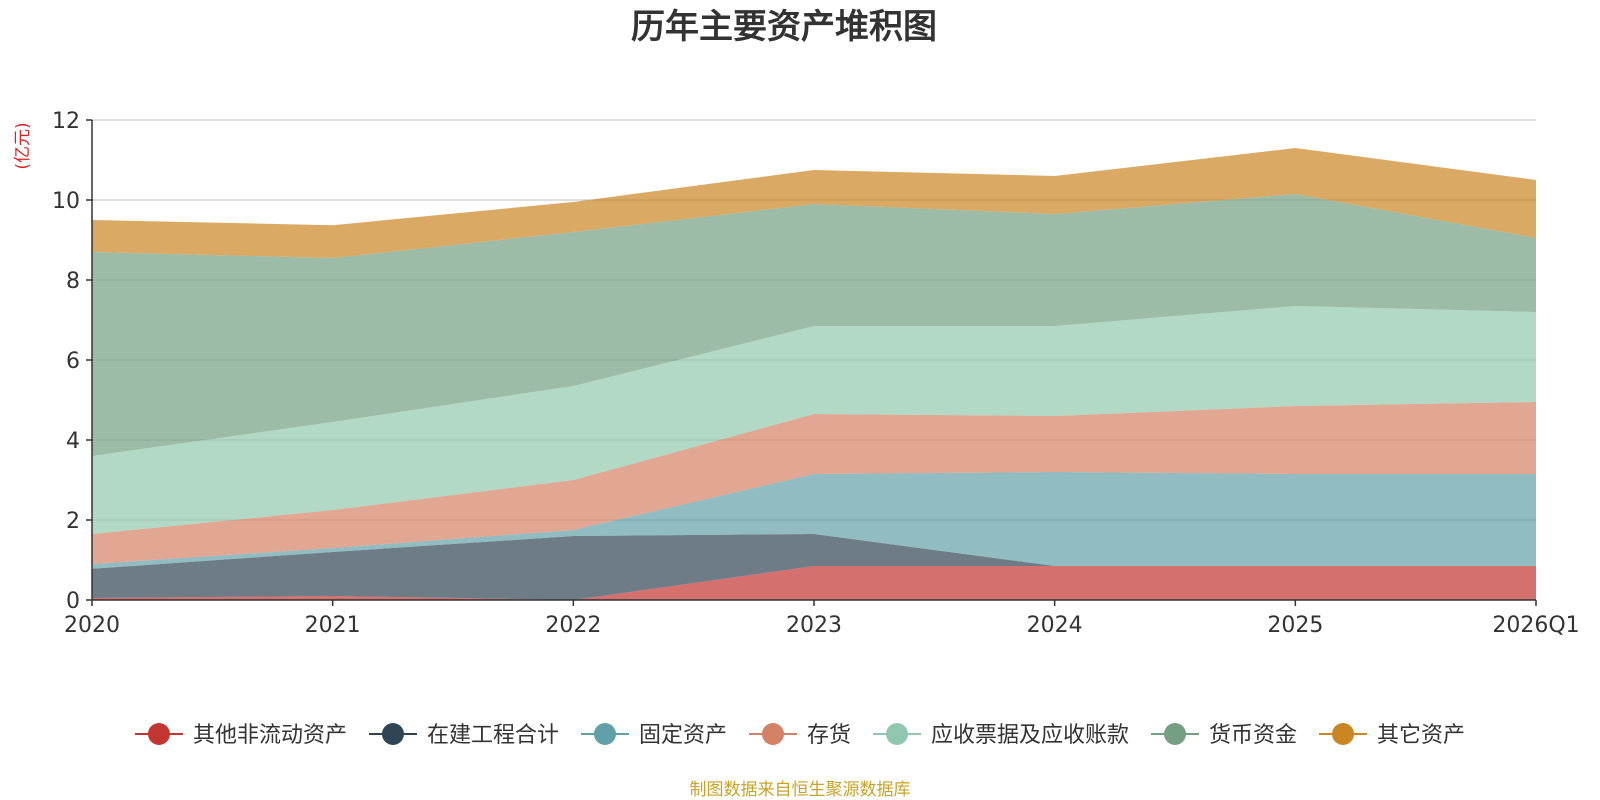 Image resolution: width=1600 pixels, height=800 pixels. What do you see at coordinates (784, 27) in the screenshot?
I see `chart-title: 历年主要资产堆积图` at bounding box center [784, 27].